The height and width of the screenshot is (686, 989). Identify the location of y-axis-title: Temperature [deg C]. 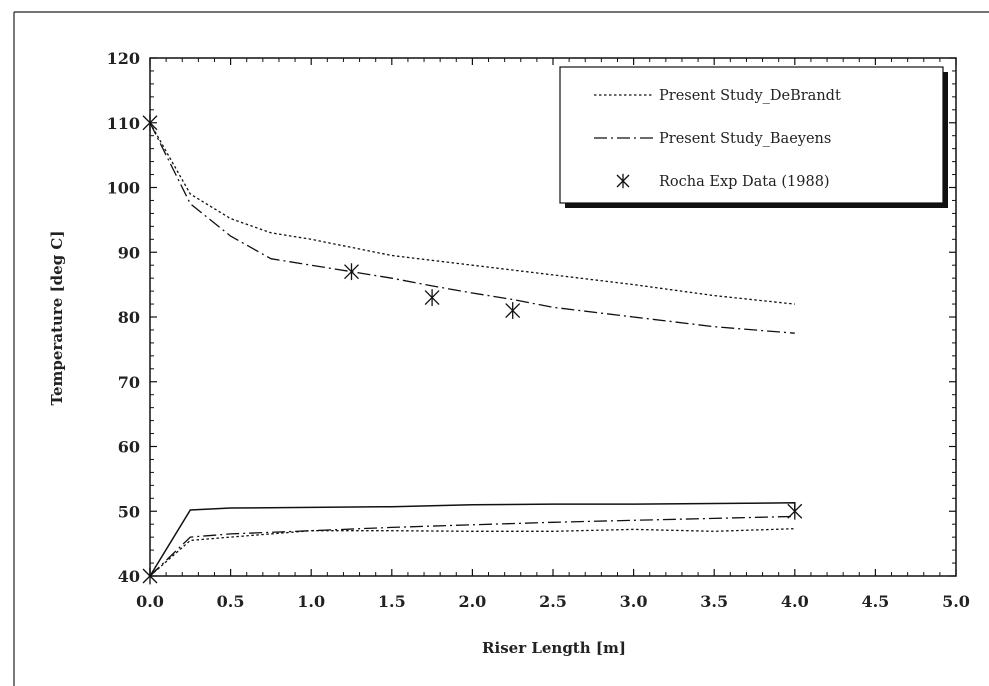
(57, 318).